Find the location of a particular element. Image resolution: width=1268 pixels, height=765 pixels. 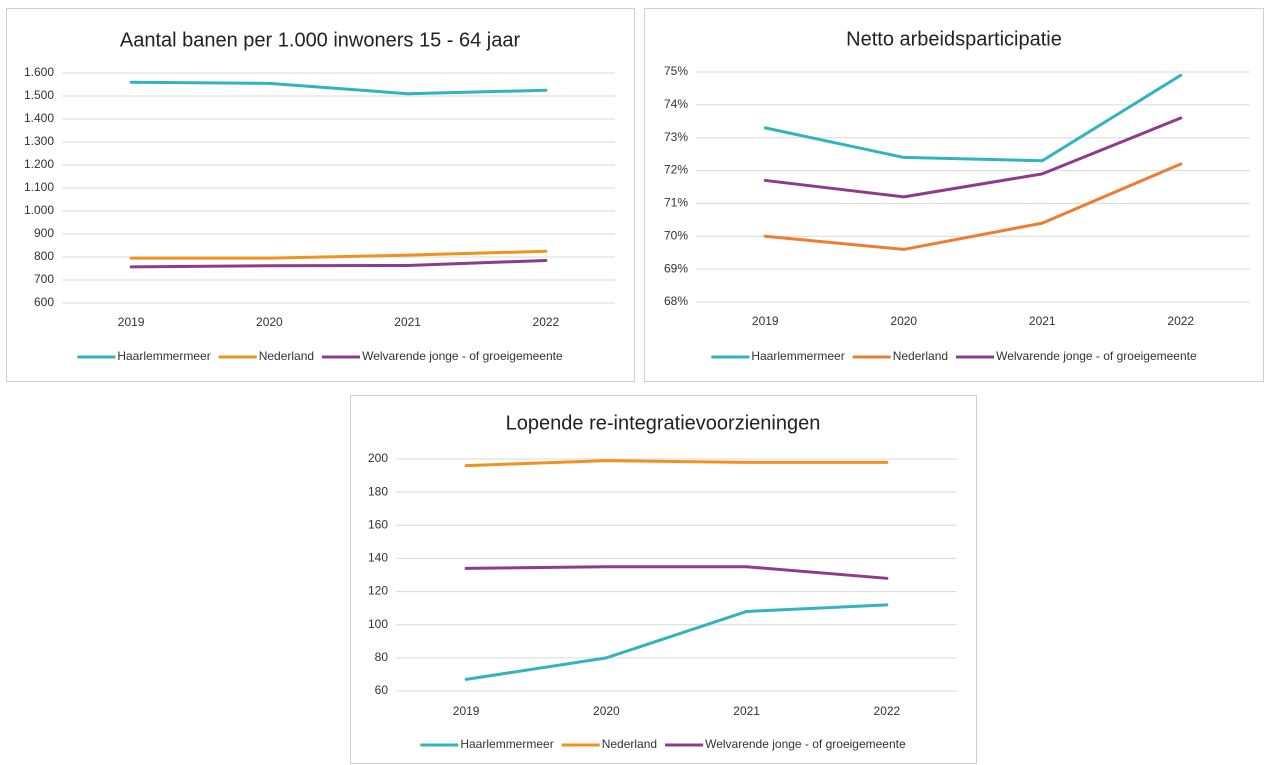

y-tick-label: 75% is located at coordinates (676, 71).